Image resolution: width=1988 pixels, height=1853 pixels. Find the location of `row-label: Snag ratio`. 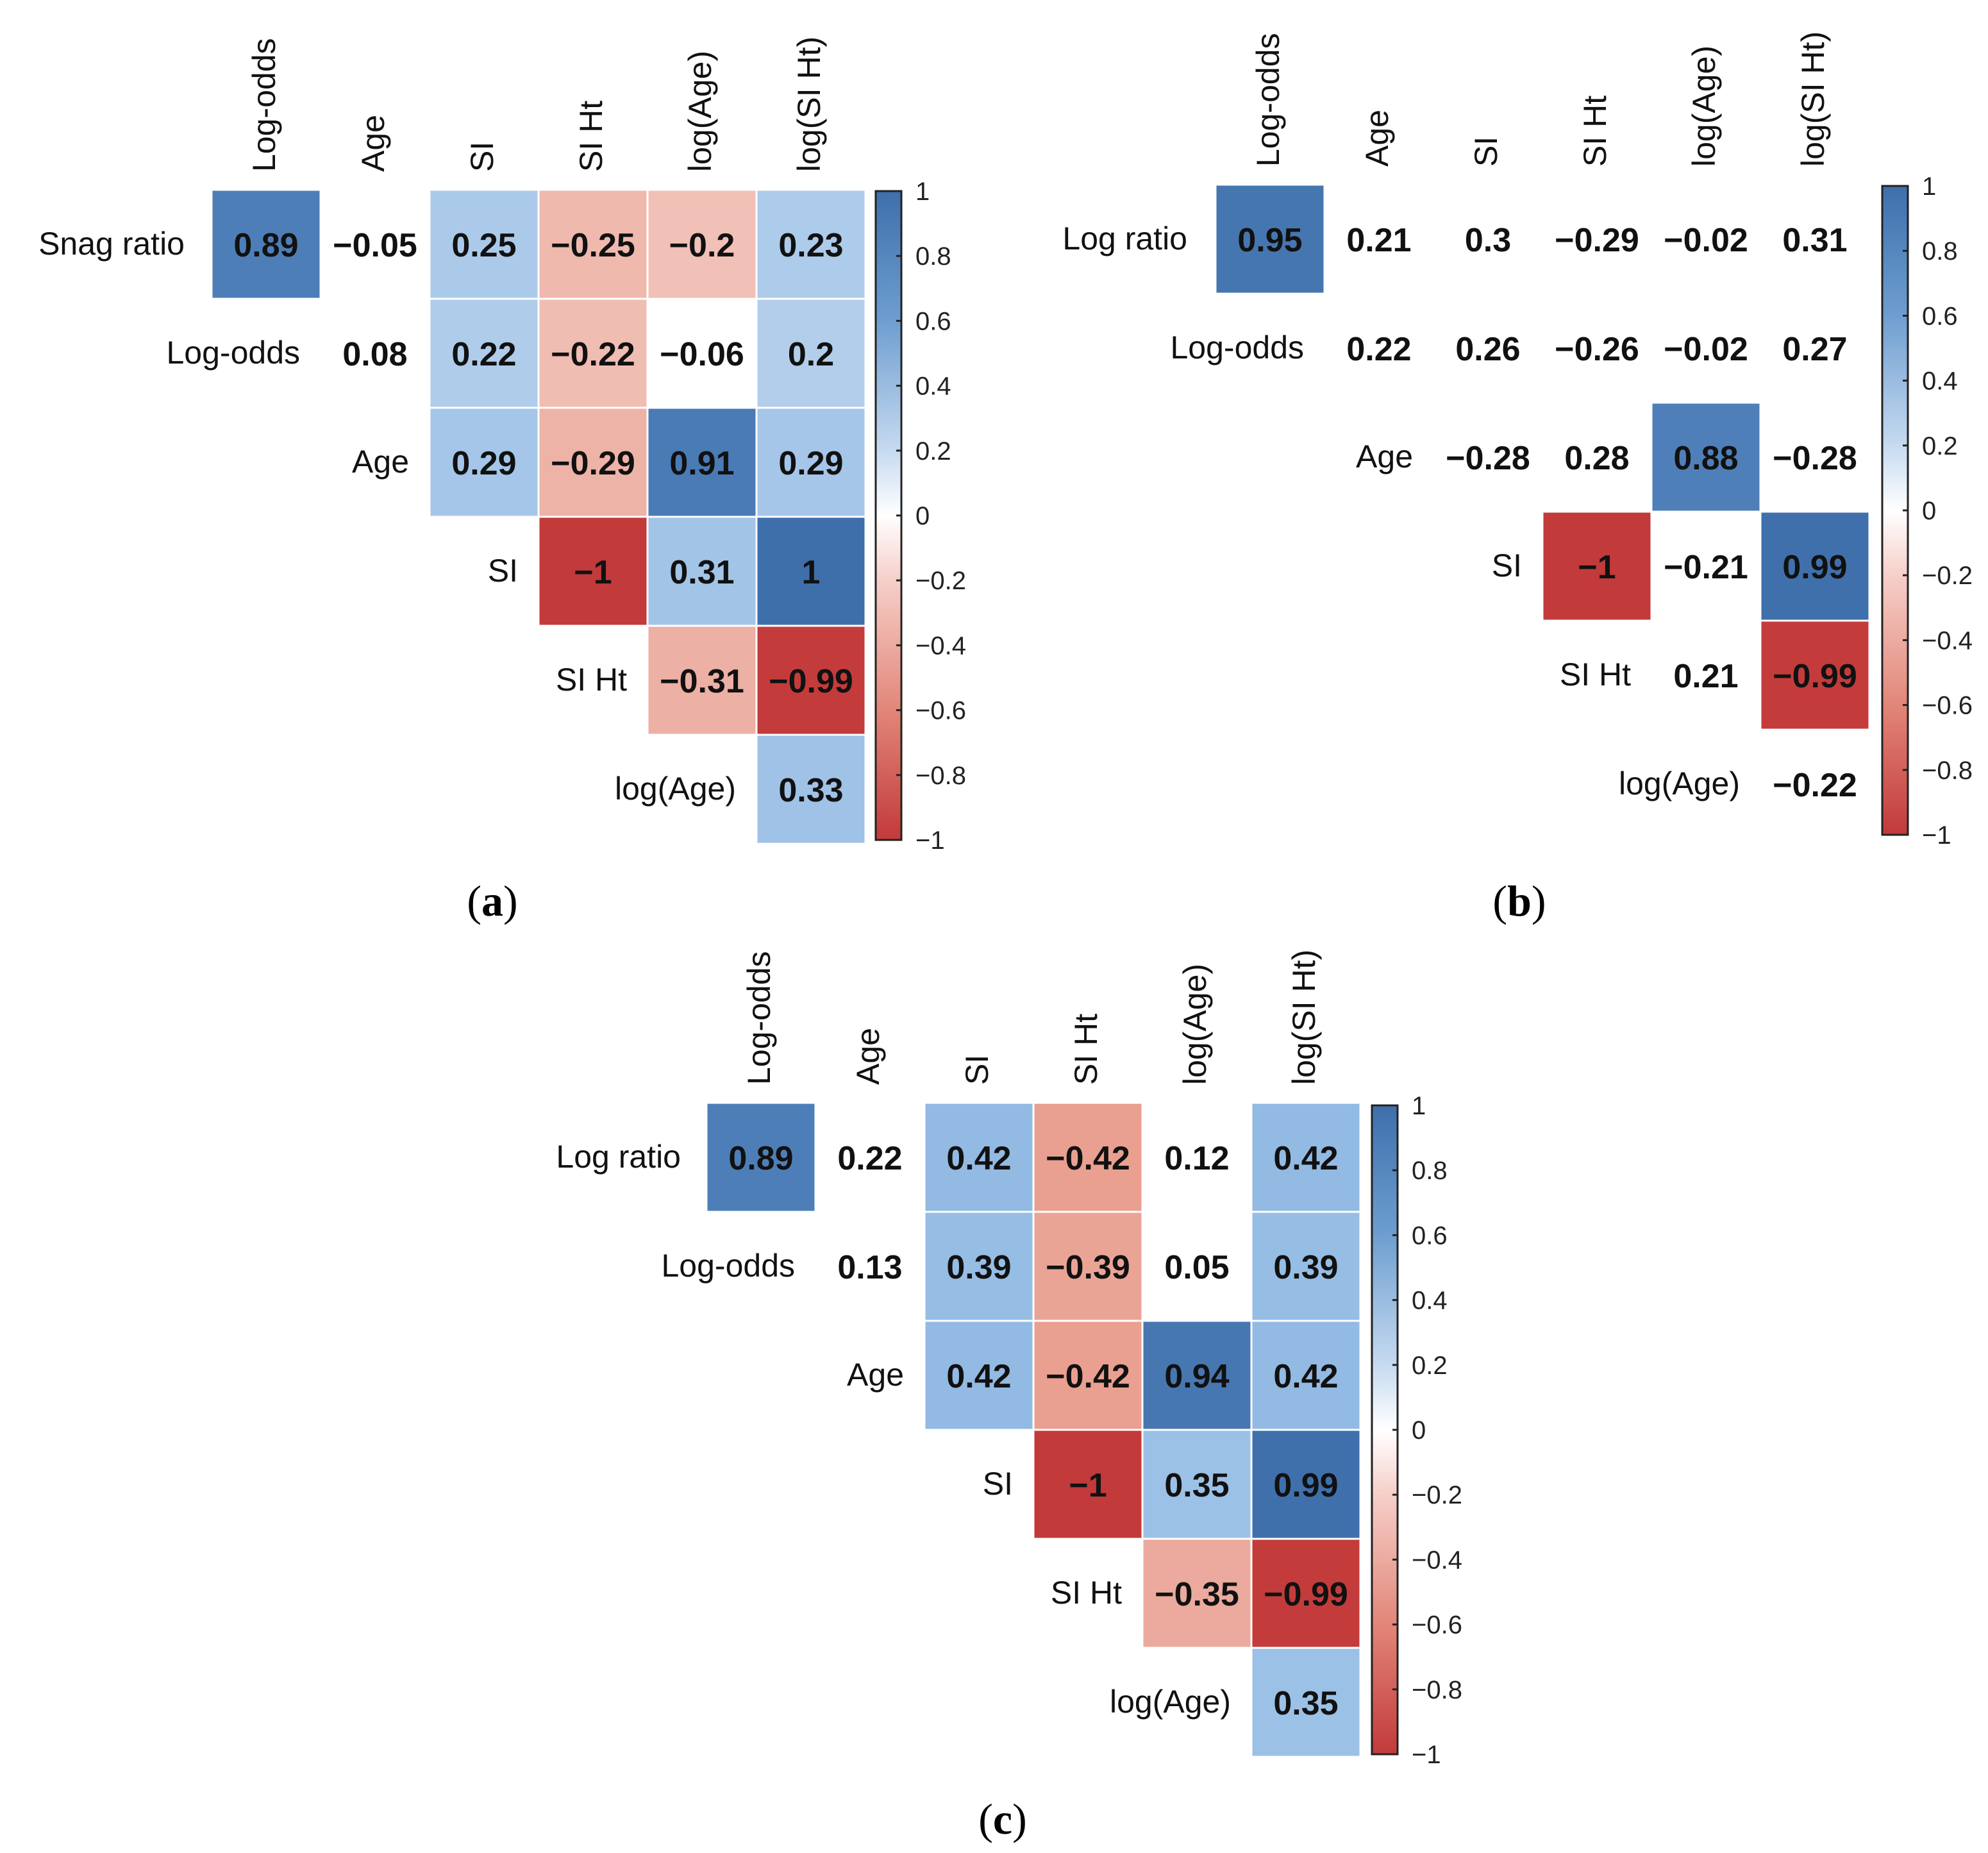

row-label: Snag ratio is located at coordinates (112, 244).